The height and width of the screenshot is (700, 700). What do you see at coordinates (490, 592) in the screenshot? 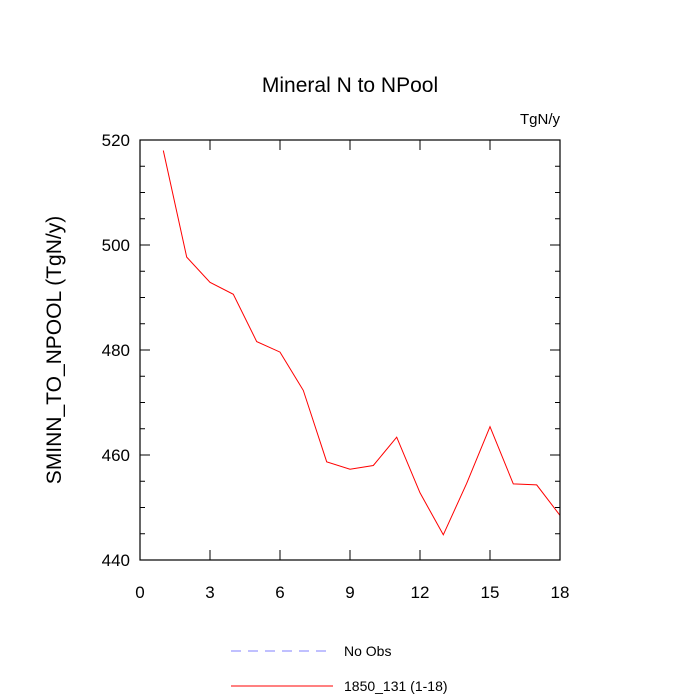
I see `x-tick-label: 15` at bounding box center [490, 592].